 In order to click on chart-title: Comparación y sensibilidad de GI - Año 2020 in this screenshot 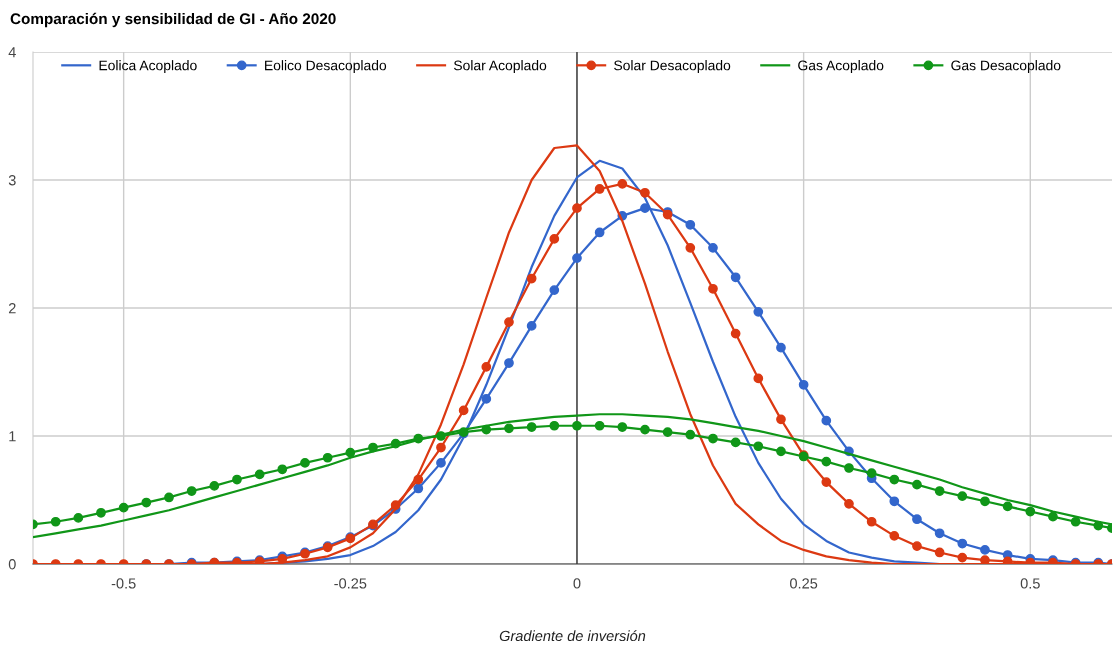, I will do `click(173, 20)`.